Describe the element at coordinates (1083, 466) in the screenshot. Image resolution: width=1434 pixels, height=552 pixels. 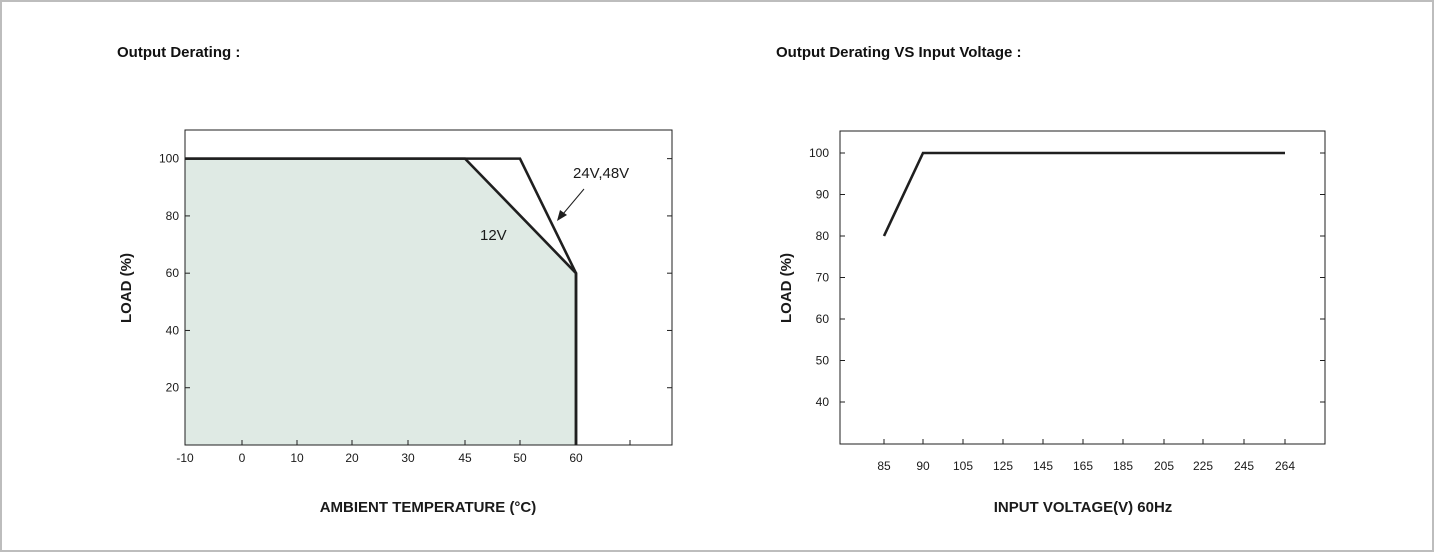
I see `right-x-tick-label: 165` at that location.